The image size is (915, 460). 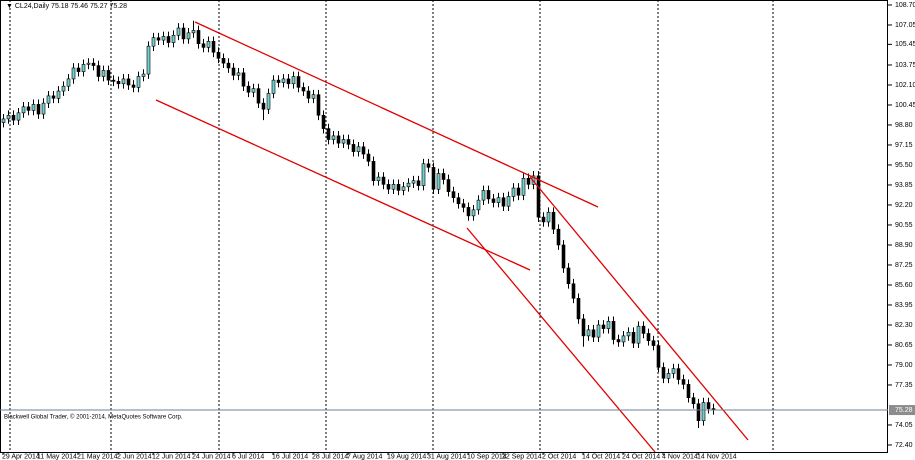 What do you see at coordinates (904, 265) in the screenshot?
I see `y-tick-label: 87.25` at bounding box center [904, 265].